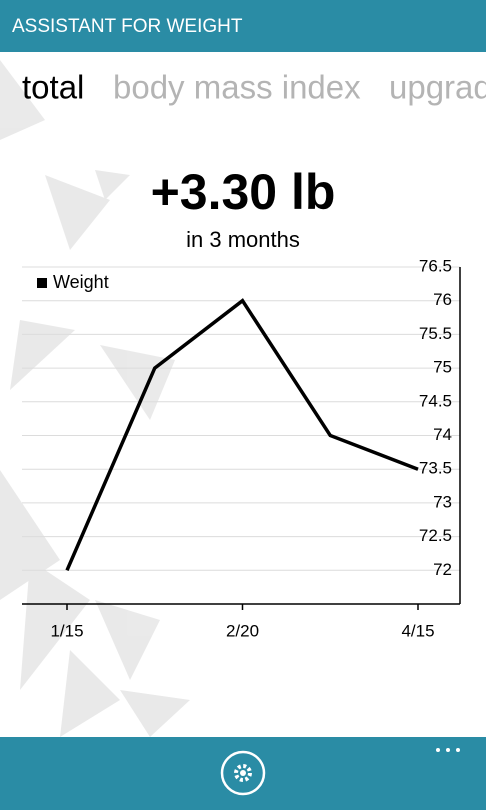 The height and width of the screenshot is (810, 486). I want to click on tab: total, so click(53, 87).